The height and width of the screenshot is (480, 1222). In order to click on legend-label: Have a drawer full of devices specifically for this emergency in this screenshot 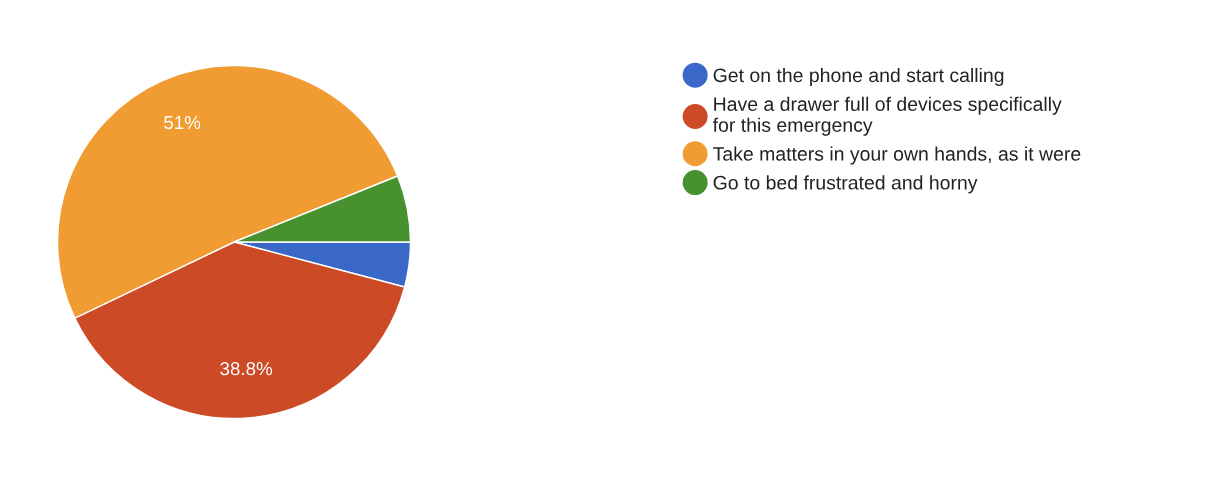, I will do `click(887, 116)`.